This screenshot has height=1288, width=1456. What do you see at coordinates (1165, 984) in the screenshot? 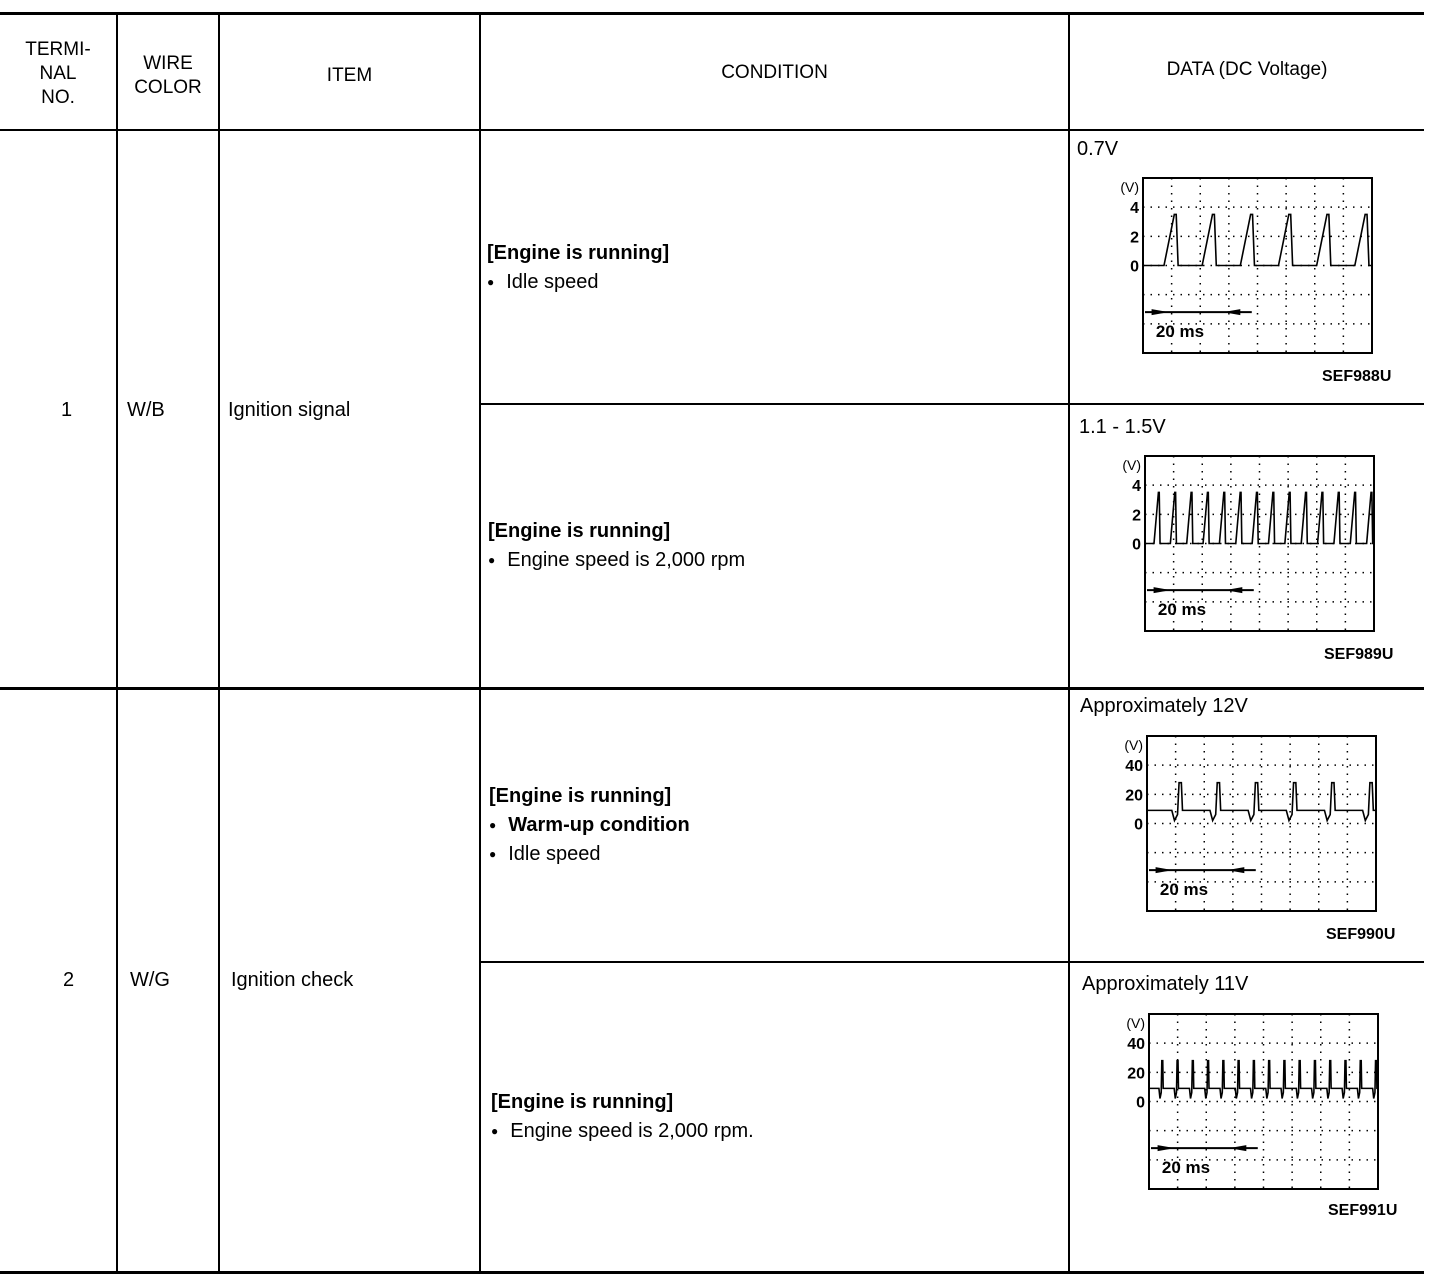
I see `voltage-value: Approximately 11V` at bounding box center [1165, 984].